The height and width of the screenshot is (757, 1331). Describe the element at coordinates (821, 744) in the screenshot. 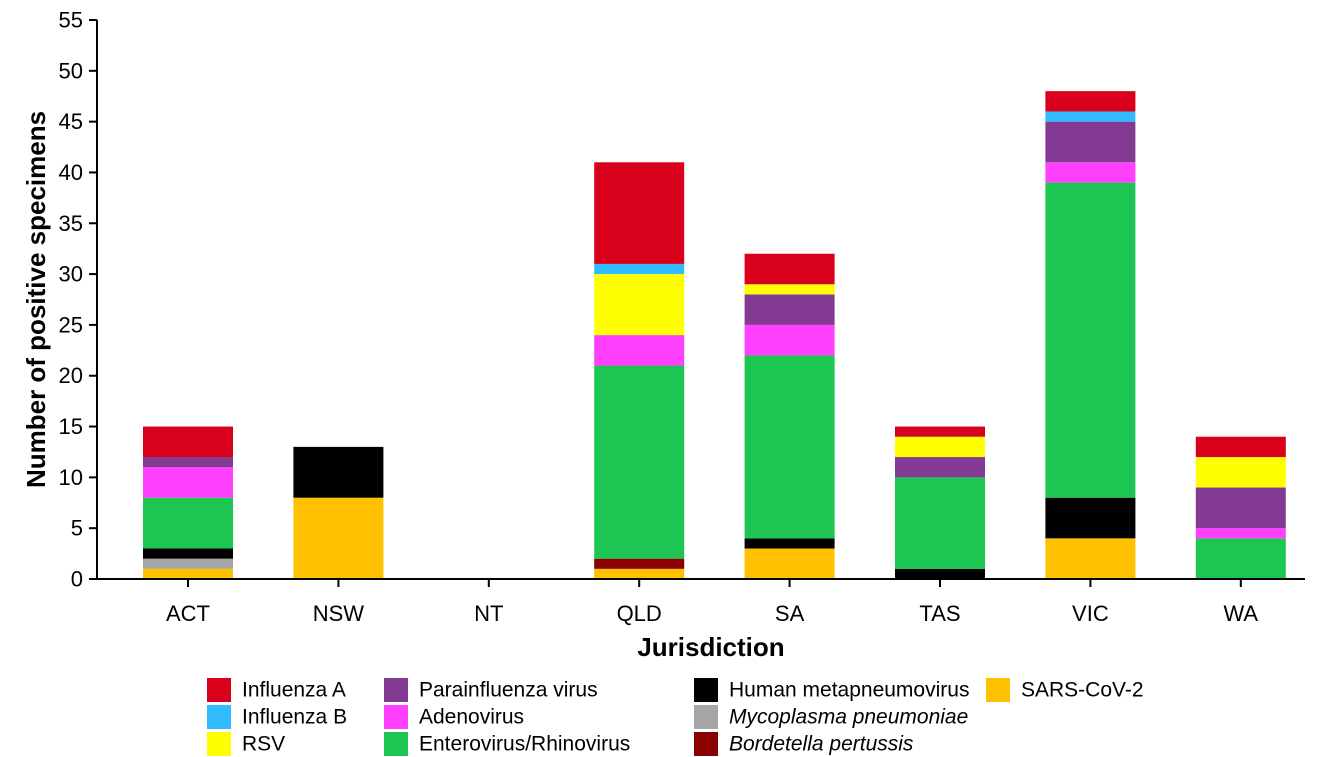

I see `legend-label: Bordetella pertussis` at that location.